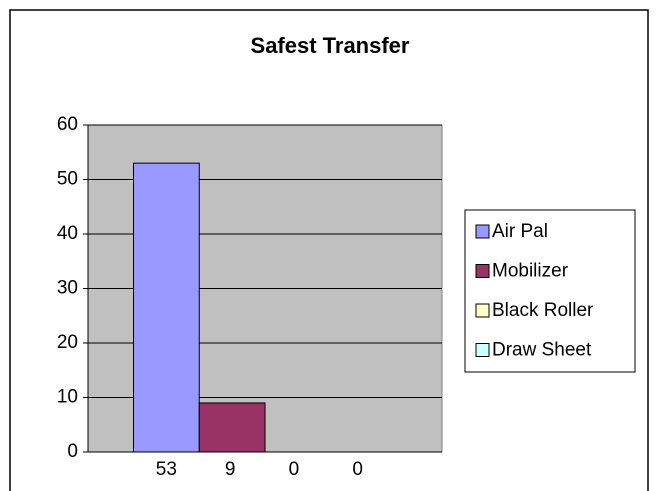  Describe the element at coordinates (530, 271) in the screenshot. I see `legend-label: Mobilizer` at that location.